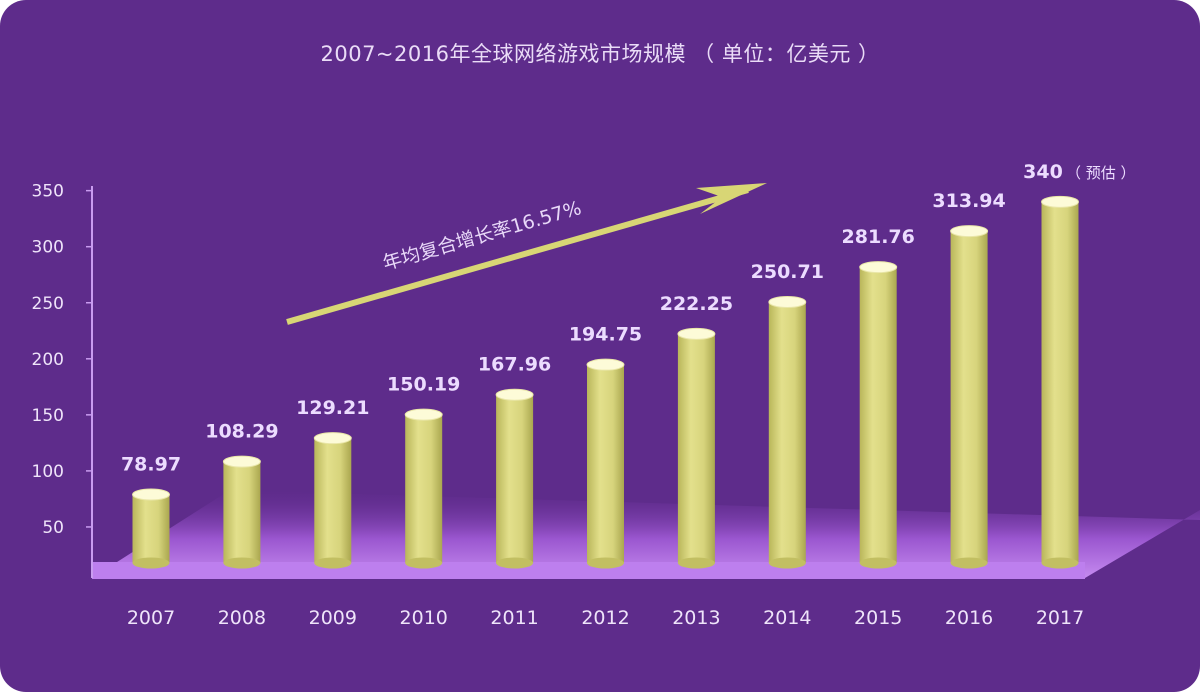 This screenshot has width=1200, height=692. I want to click on data-label: 313.94, so click(968, 201).